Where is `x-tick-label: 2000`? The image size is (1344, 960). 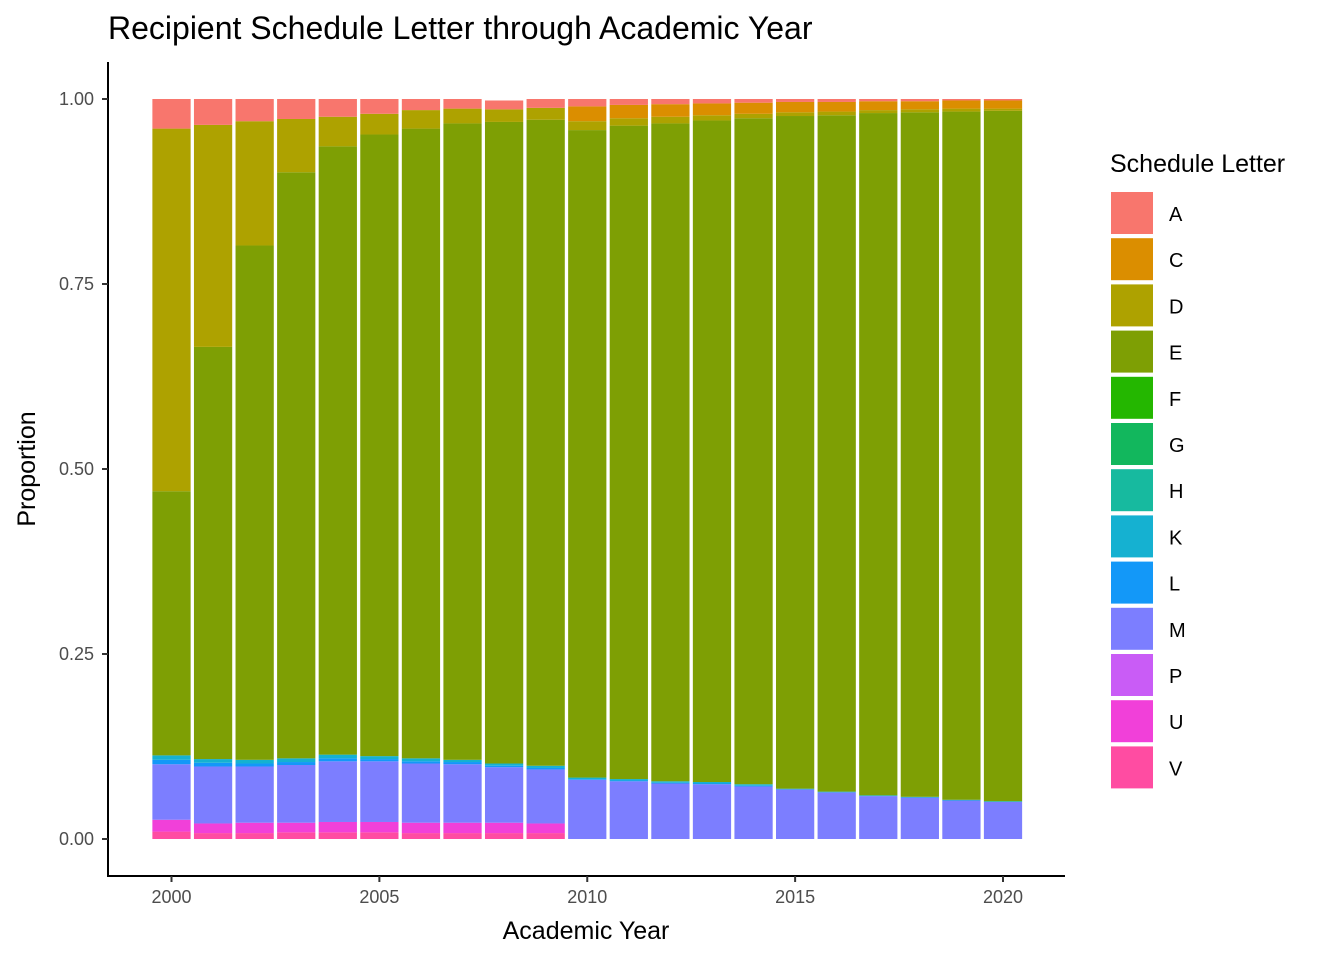
x-tick-label: 2000 is located at coordinates (171, 897).